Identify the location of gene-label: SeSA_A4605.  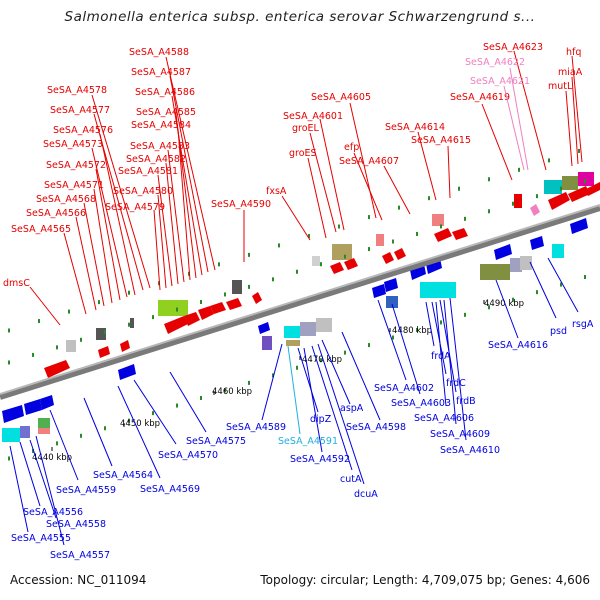
(341, 97).